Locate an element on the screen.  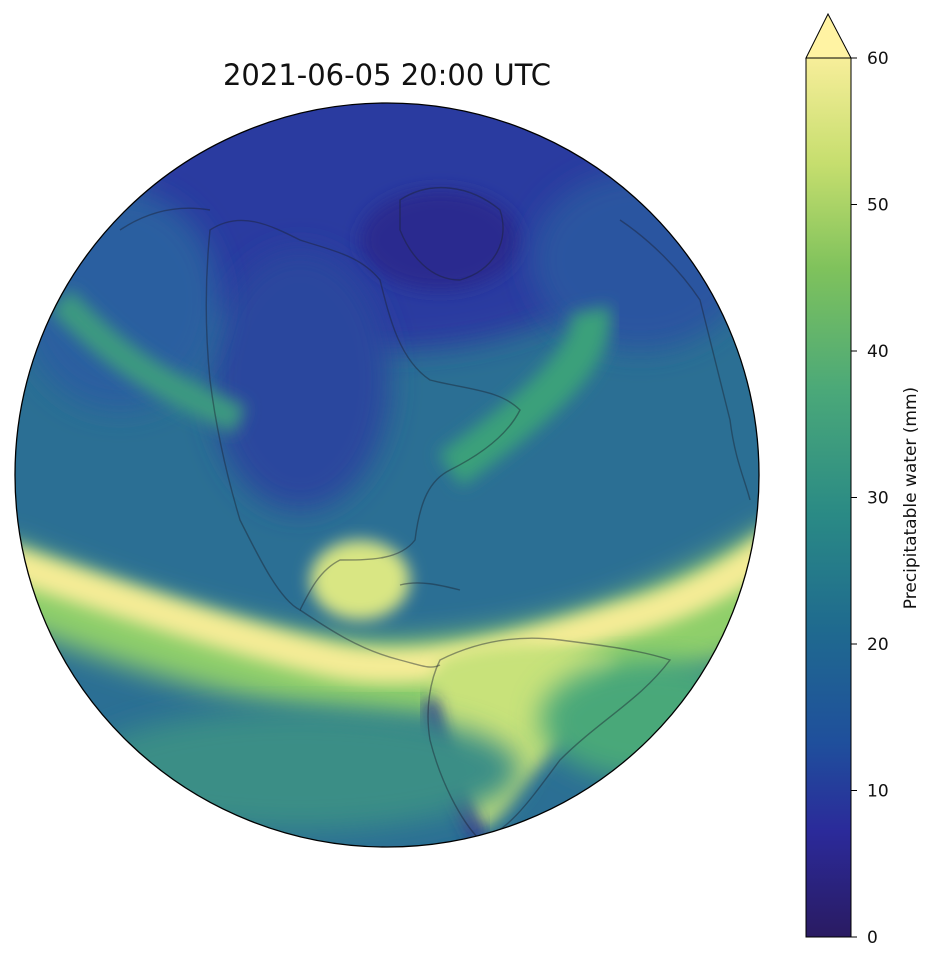
colorbar-fill is located at coordinates (828, 497).